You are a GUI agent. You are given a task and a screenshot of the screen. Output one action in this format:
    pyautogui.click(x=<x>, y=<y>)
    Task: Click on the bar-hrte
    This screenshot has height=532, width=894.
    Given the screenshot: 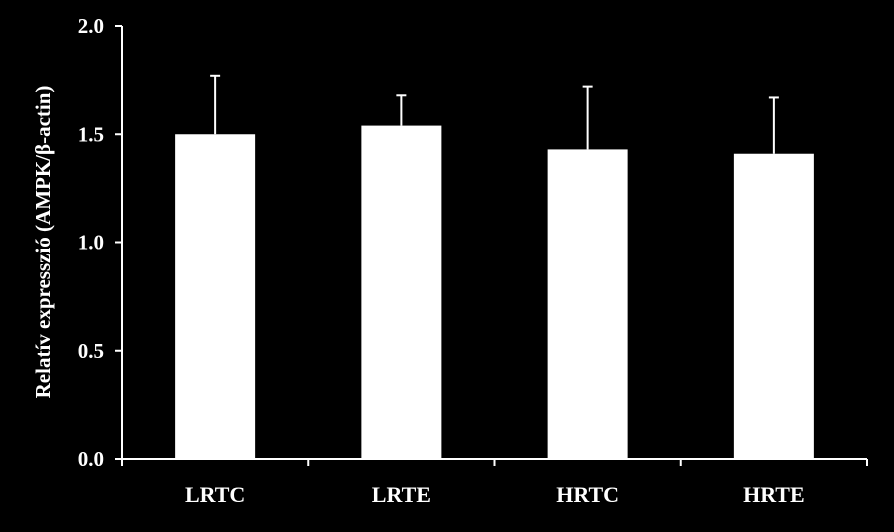 What is the action you would take?
    pyautogui.click(x=773, y=306)
    